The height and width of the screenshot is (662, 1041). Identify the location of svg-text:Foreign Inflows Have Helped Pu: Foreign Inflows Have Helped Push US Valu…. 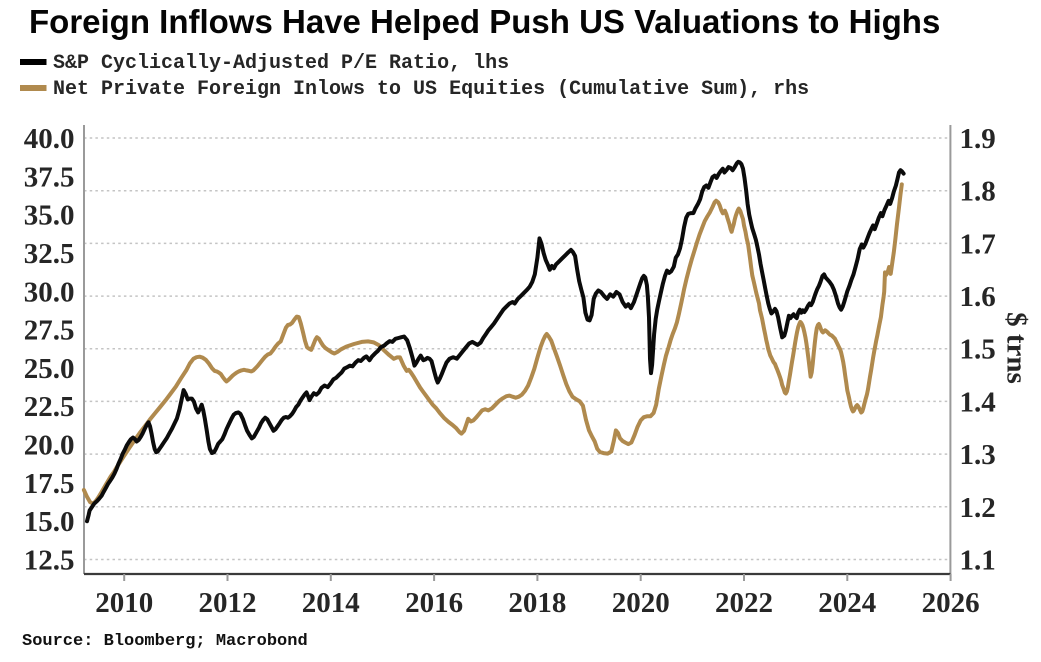
(484, 21).